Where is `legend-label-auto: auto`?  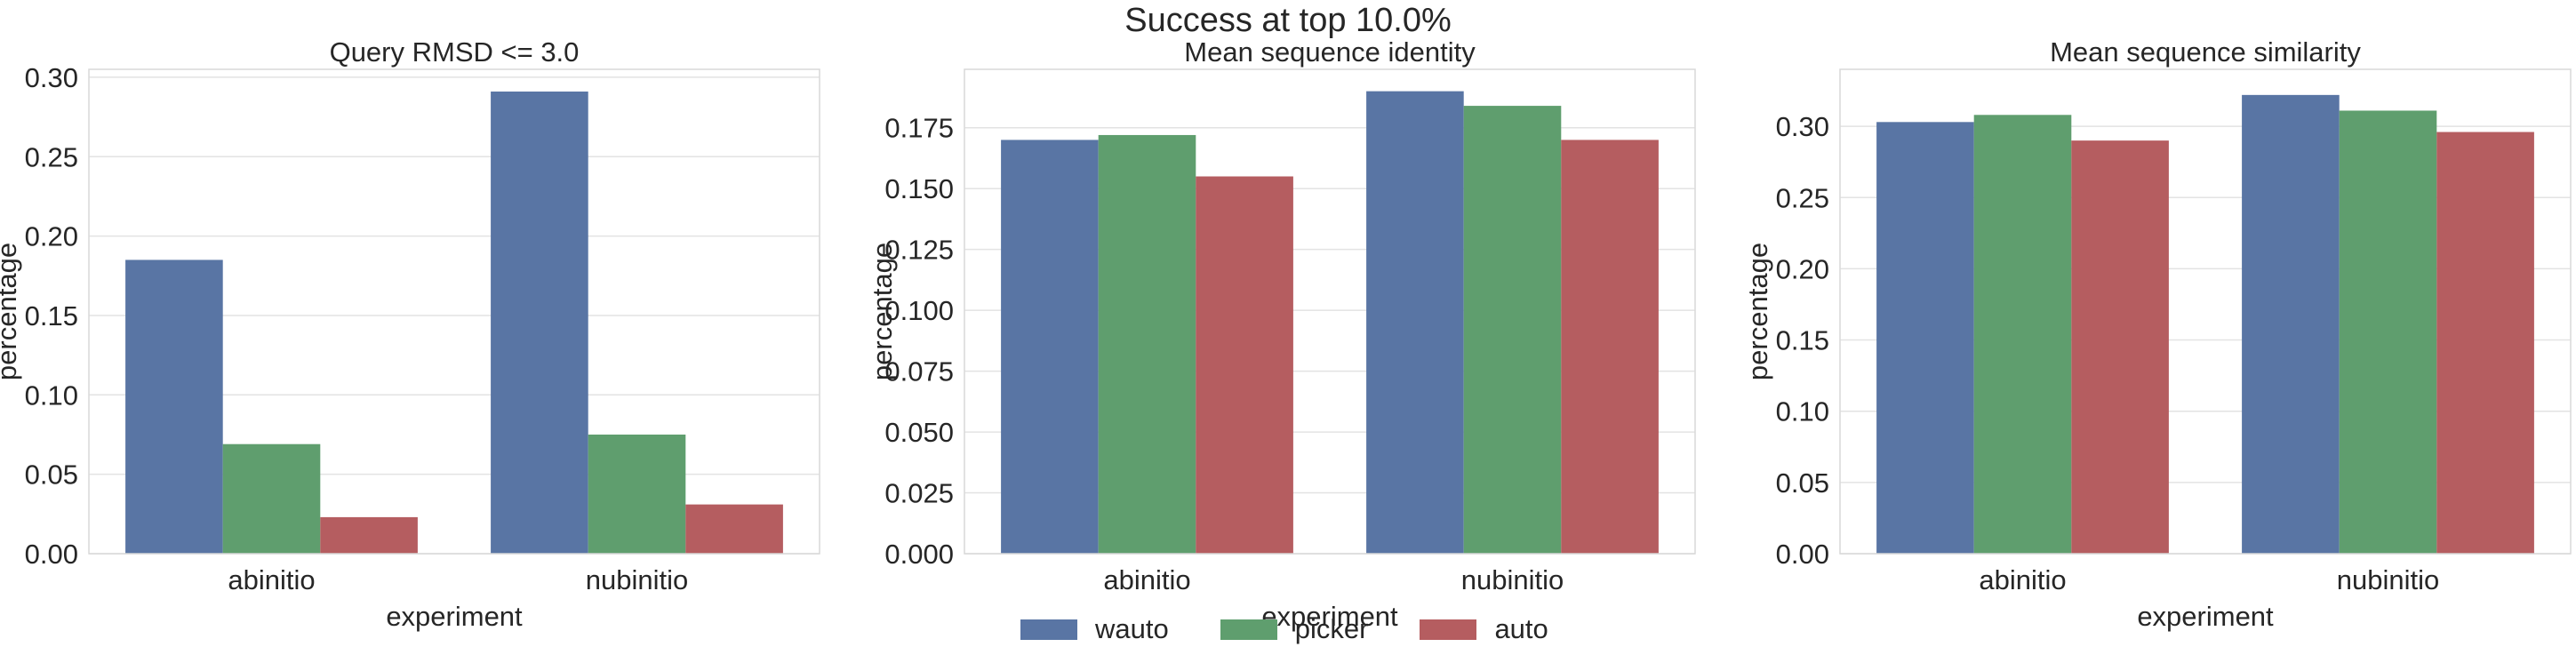 legend-label-auto: auto is located at coordinates (1521, 628).